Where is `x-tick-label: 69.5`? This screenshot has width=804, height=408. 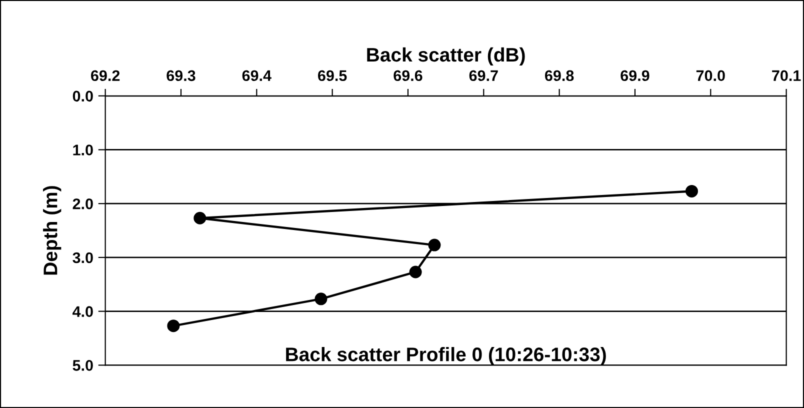
x-tick-label: 69.5 is located at coordinates (332, 76).